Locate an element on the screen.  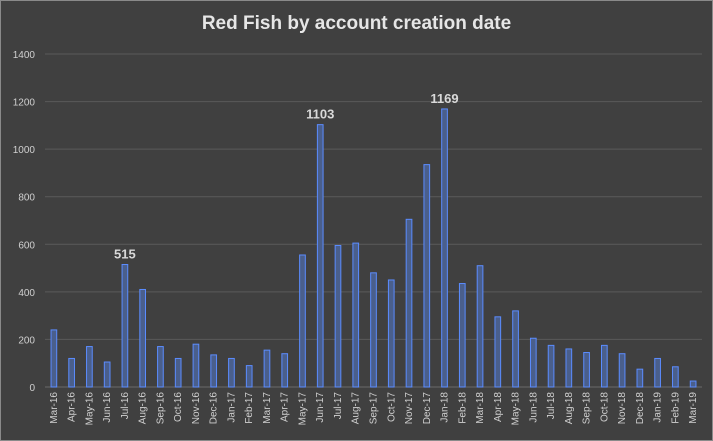
data-label: 1103 is located at coordinates (320, 114).